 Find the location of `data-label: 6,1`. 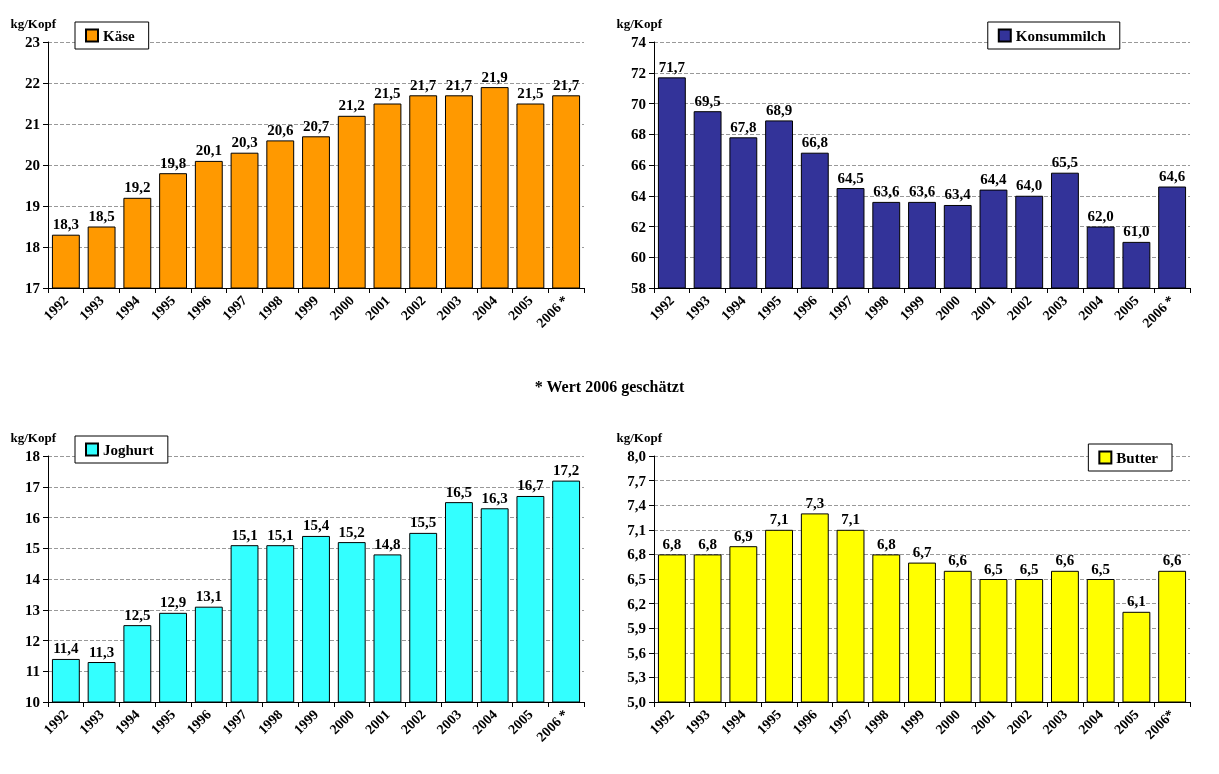

data-label: 6,1 is located at coordinates (1136, 601).